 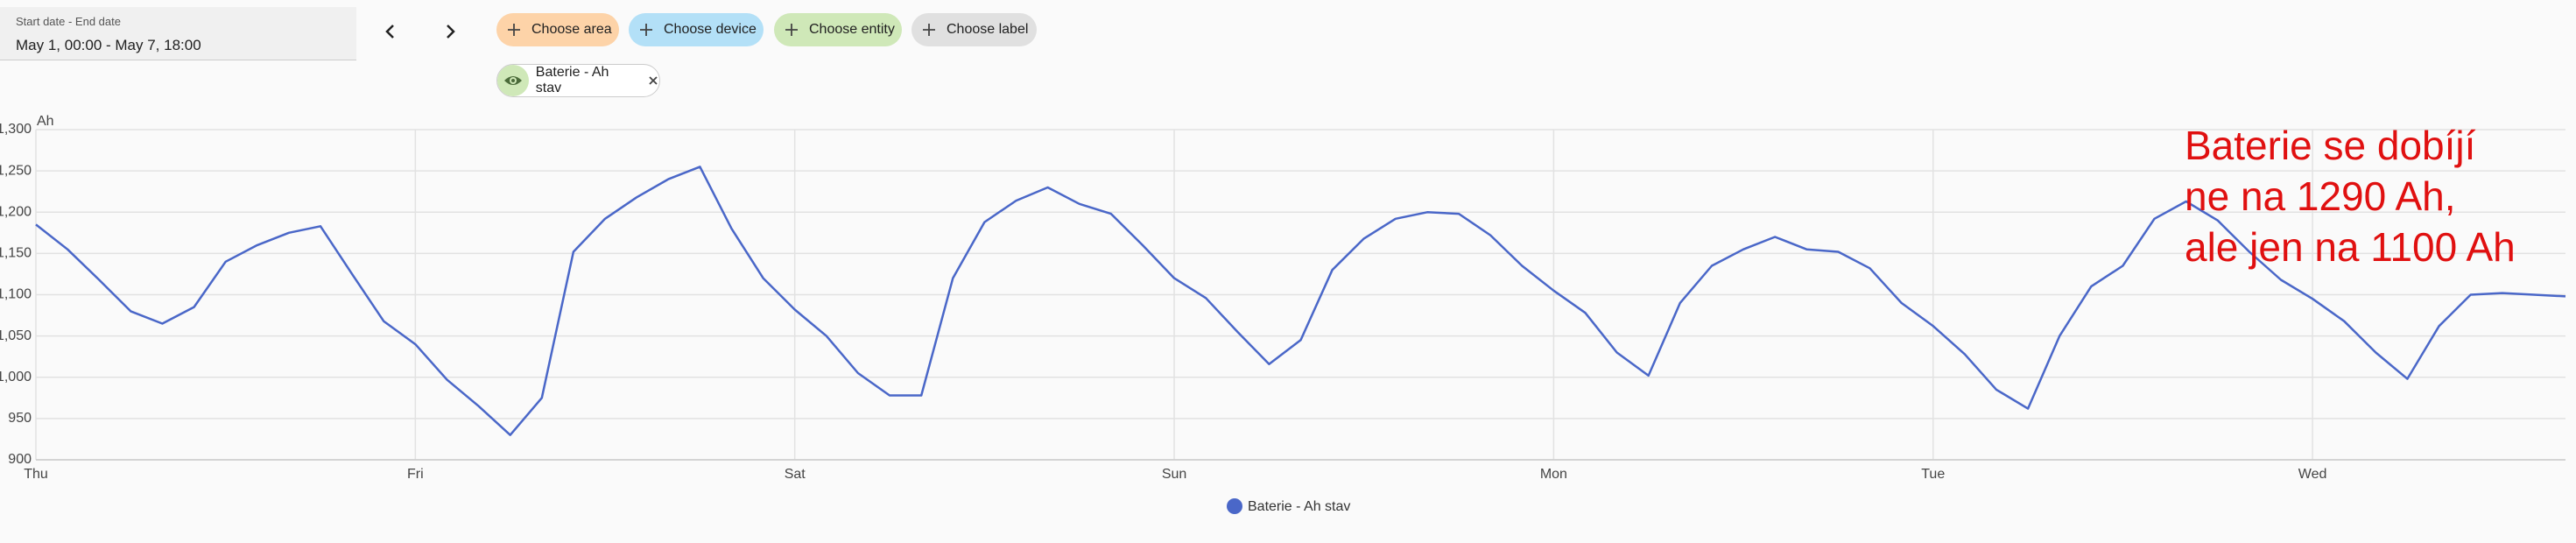 I want to click on y-tick-label: 1,000, so click(x=16, y=377).